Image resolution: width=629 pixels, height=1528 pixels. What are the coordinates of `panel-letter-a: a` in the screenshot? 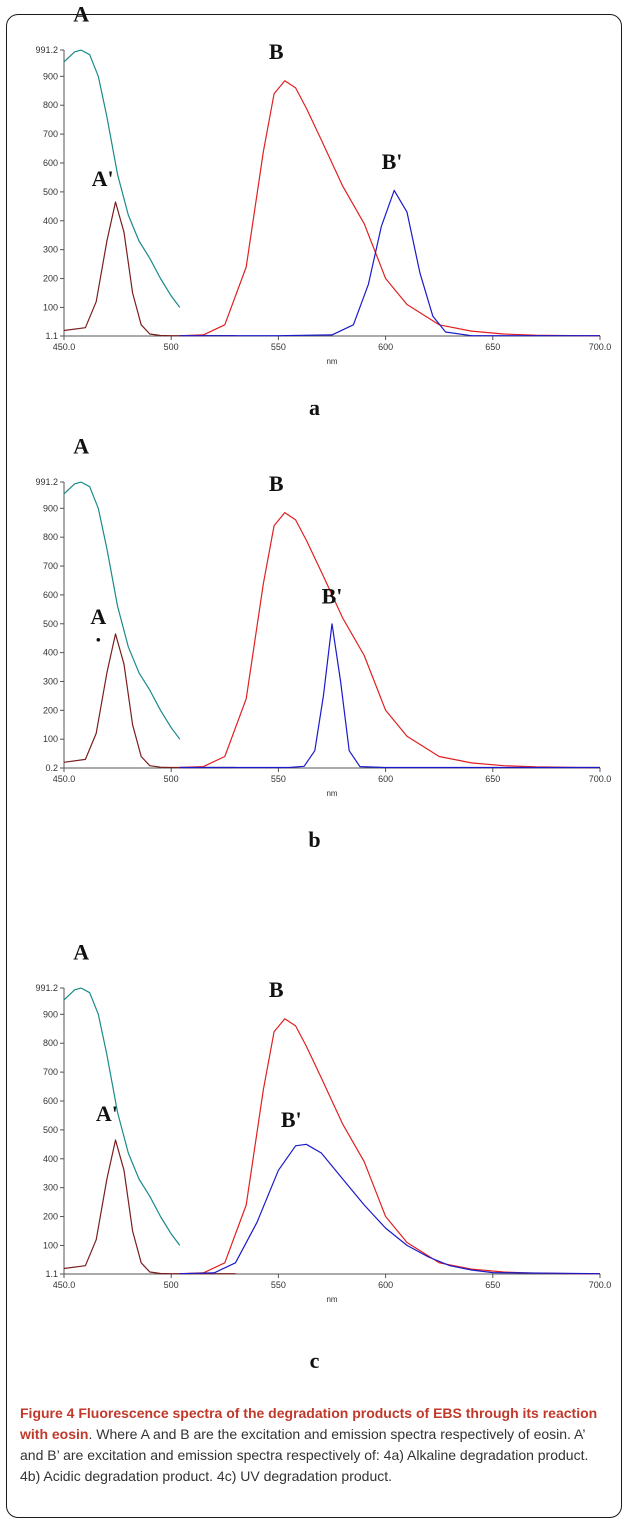 It's located at (314, 407).